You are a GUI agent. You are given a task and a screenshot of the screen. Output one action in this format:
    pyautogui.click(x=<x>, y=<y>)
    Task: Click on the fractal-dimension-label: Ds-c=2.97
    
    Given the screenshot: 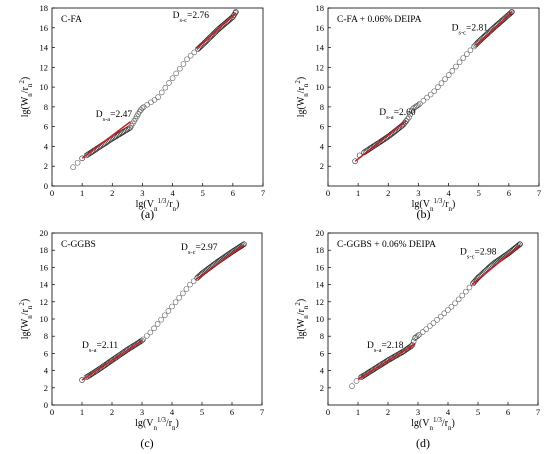 What is the action you would take?
    pyautogui.click(x=199, y=249)
    